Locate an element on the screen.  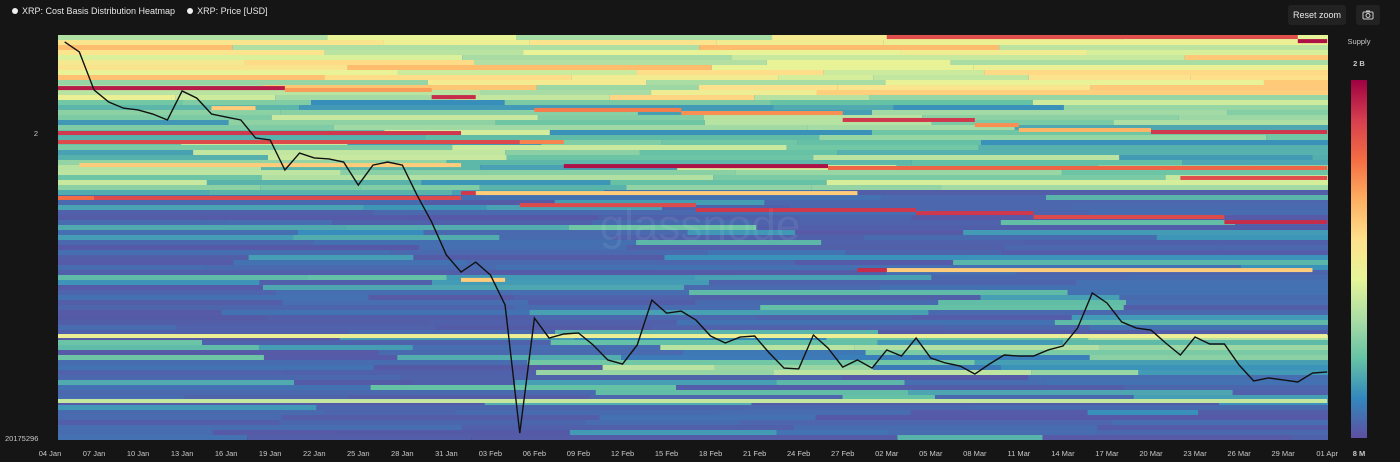
y-tick-label: 20175296 is located at coordinates (21, 438).